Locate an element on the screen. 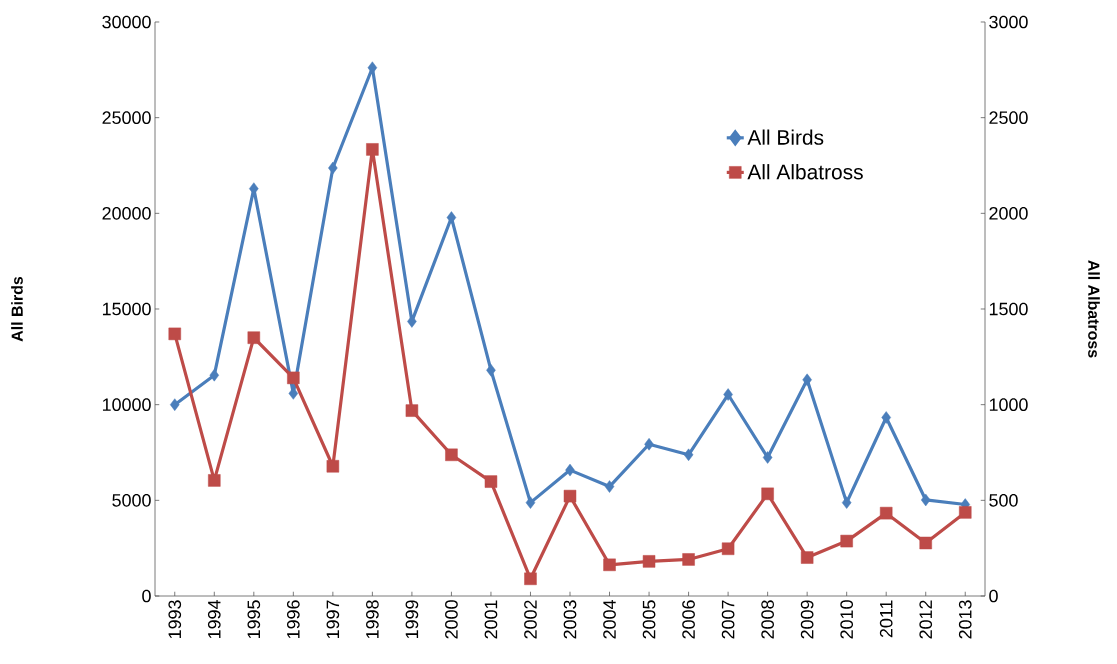 This screenshot has height=664, width=1117. y-tick-label: 30000 is located at coordinates (126, 22).